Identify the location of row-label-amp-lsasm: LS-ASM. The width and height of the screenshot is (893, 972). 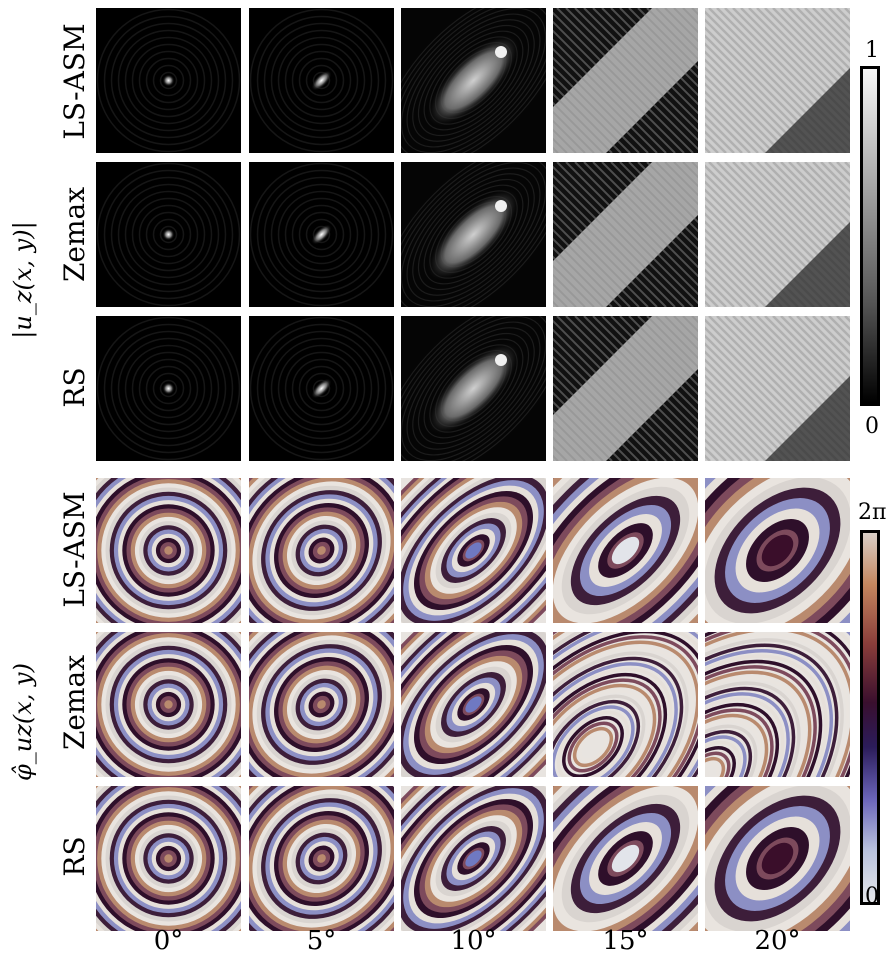
(74, 81).